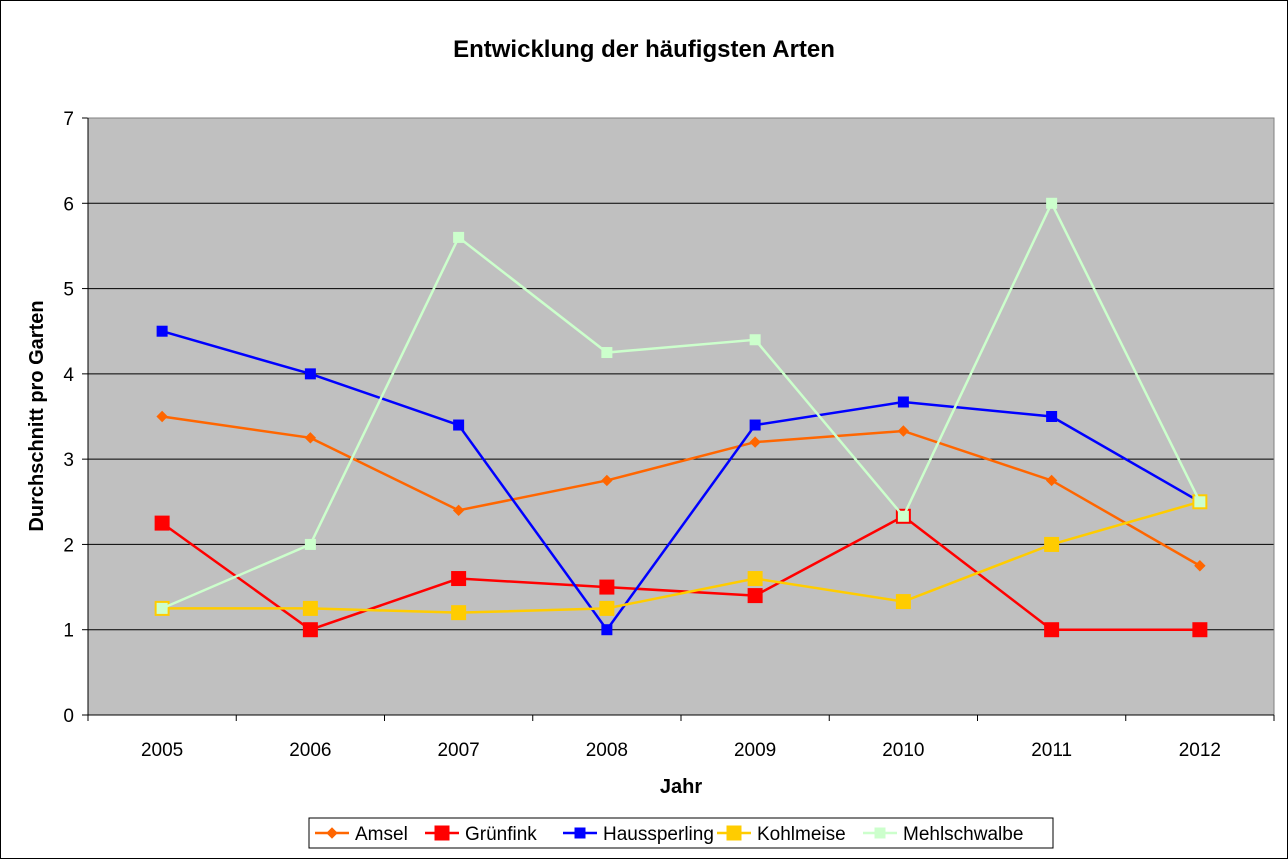 The image size is (1288, 860). I want to click on x-tick-label: 2009, so click(755, 750).